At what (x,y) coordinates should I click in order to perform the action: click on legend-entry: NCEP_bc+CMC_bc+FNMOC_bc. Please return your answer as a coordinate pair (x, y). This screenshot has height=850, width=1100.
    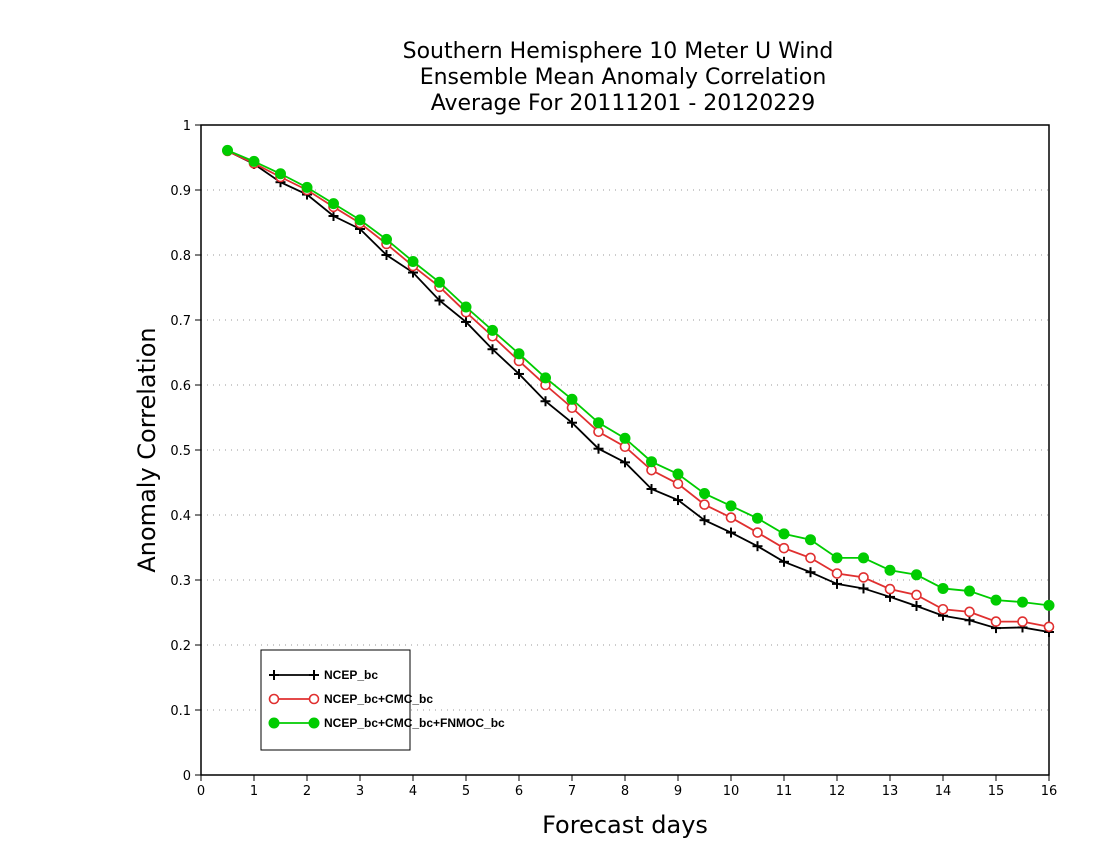
    Looking at the image, I should click on (386, 723).